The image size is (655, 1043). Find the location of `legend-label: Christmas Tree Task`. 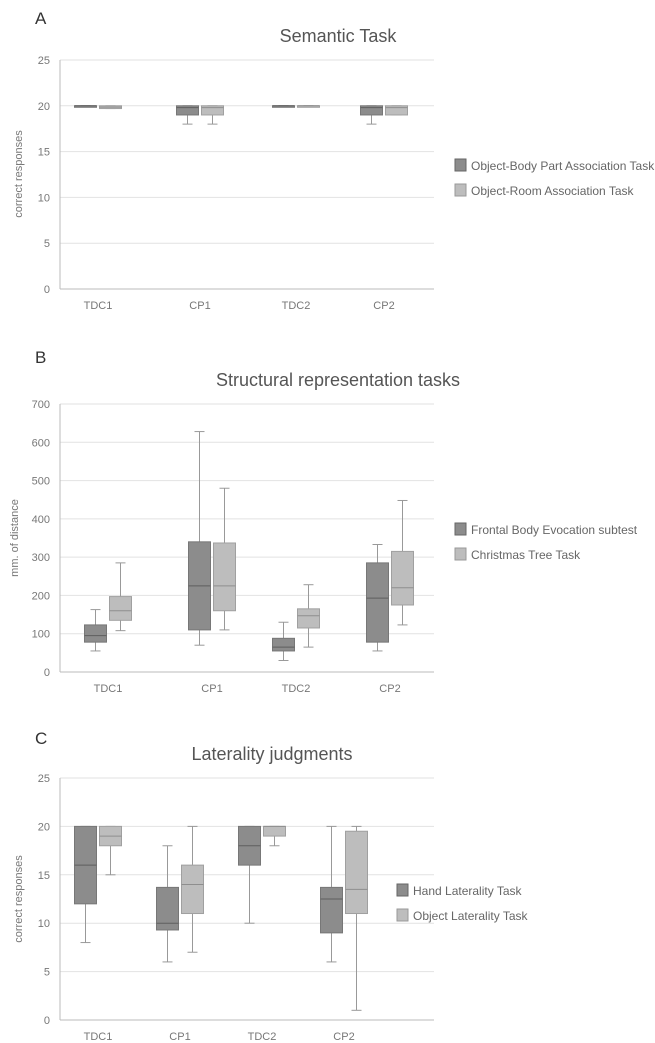

legend-label: Christmas Tree Task is located at coordinates (526, 555).